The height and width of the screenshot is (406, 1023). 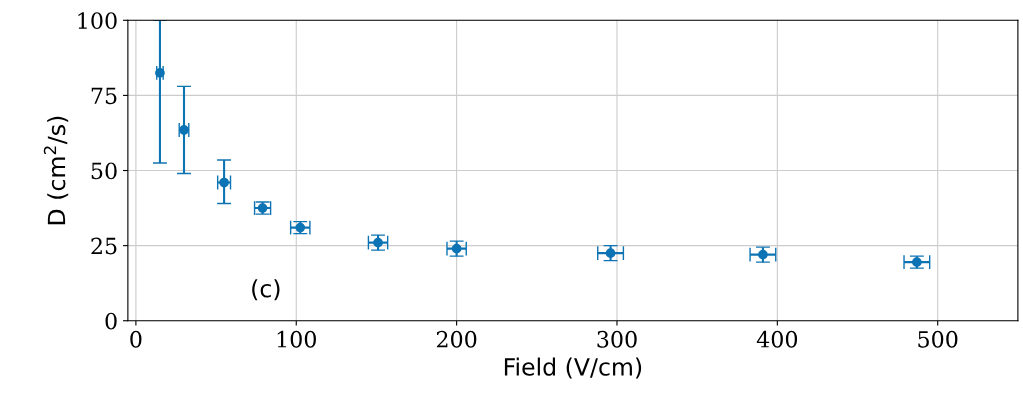 What do you see at coordinates (296, 339) in the screenshot?
I see `x-tick-label: 100` at bounding box center [296, 339].